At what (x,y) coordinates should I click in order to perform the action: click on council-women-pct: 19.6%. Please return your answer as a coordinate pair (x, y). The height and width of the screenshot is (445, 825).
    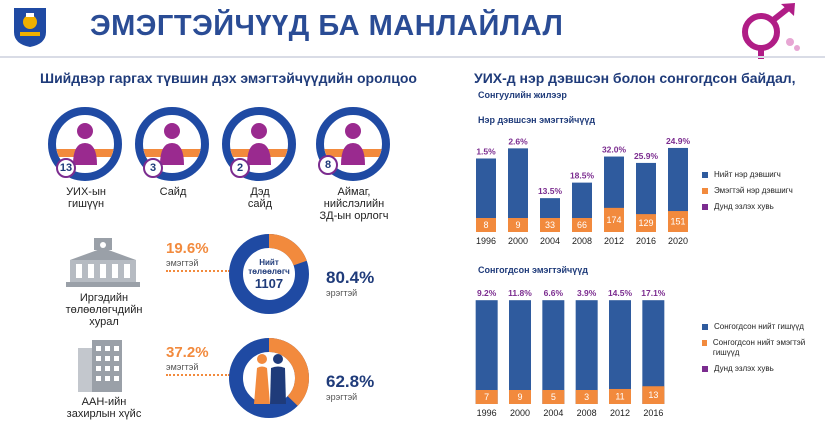
    Looking at the image, I should click on (187, 248).